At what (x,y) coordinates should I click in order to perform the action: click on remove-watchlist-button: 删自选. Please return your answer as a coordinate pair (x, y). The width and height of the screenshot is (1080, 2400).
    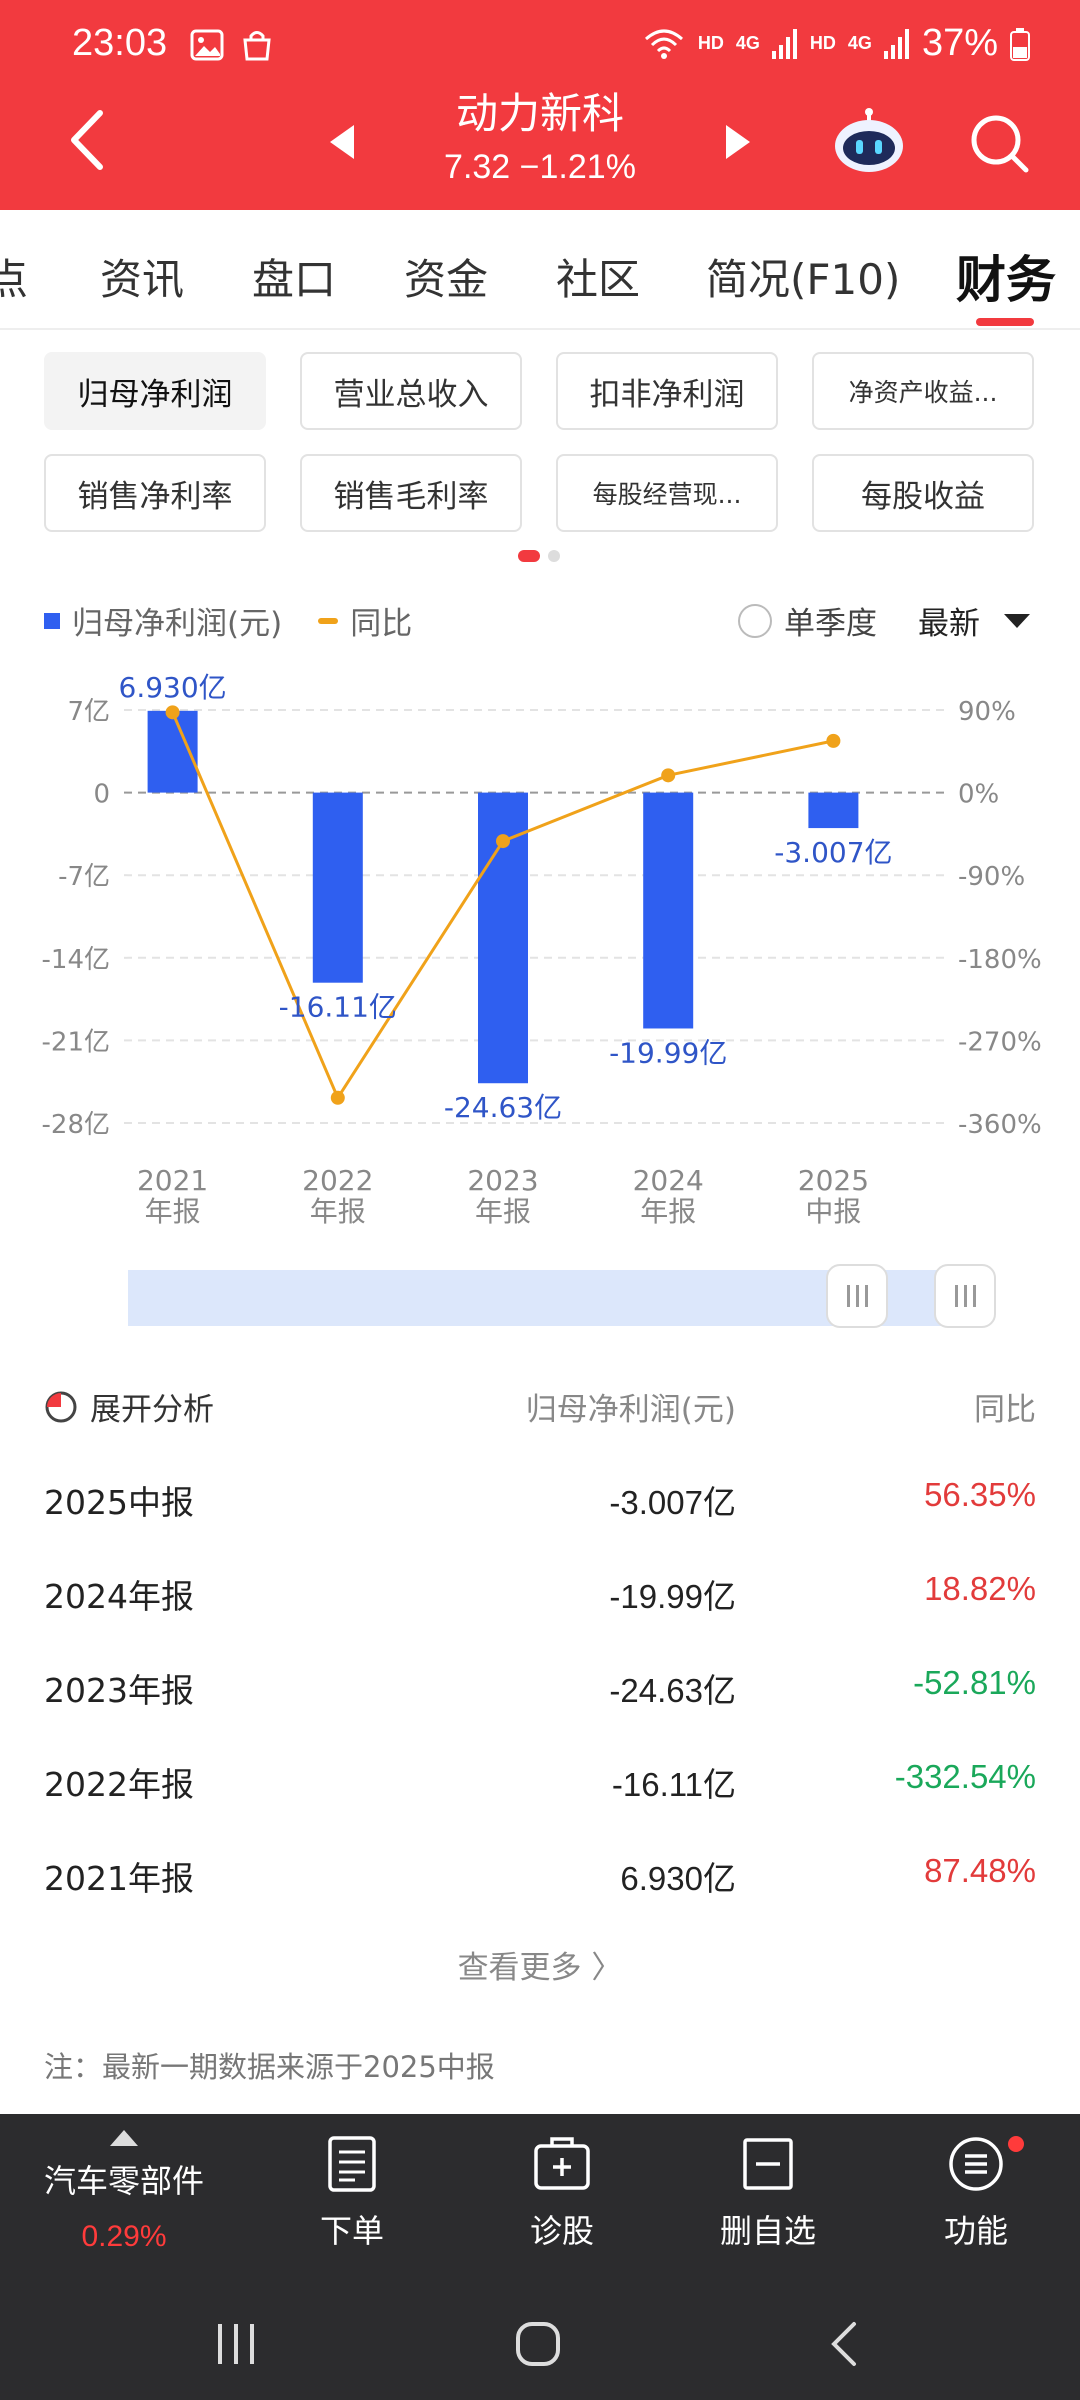
    Looking at the image, I should click on (768, 2193).